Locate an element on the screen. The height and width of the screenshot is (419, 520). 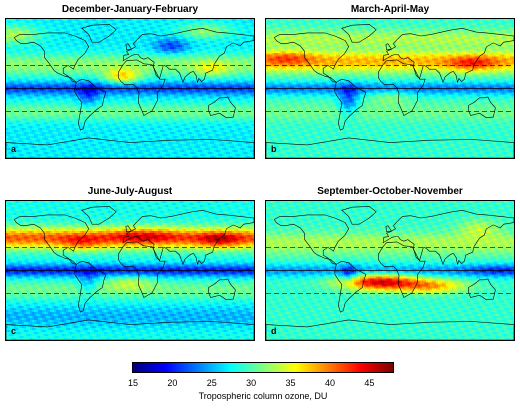
colorbar-tick-label: 15 is located at coordinates (132, 383).